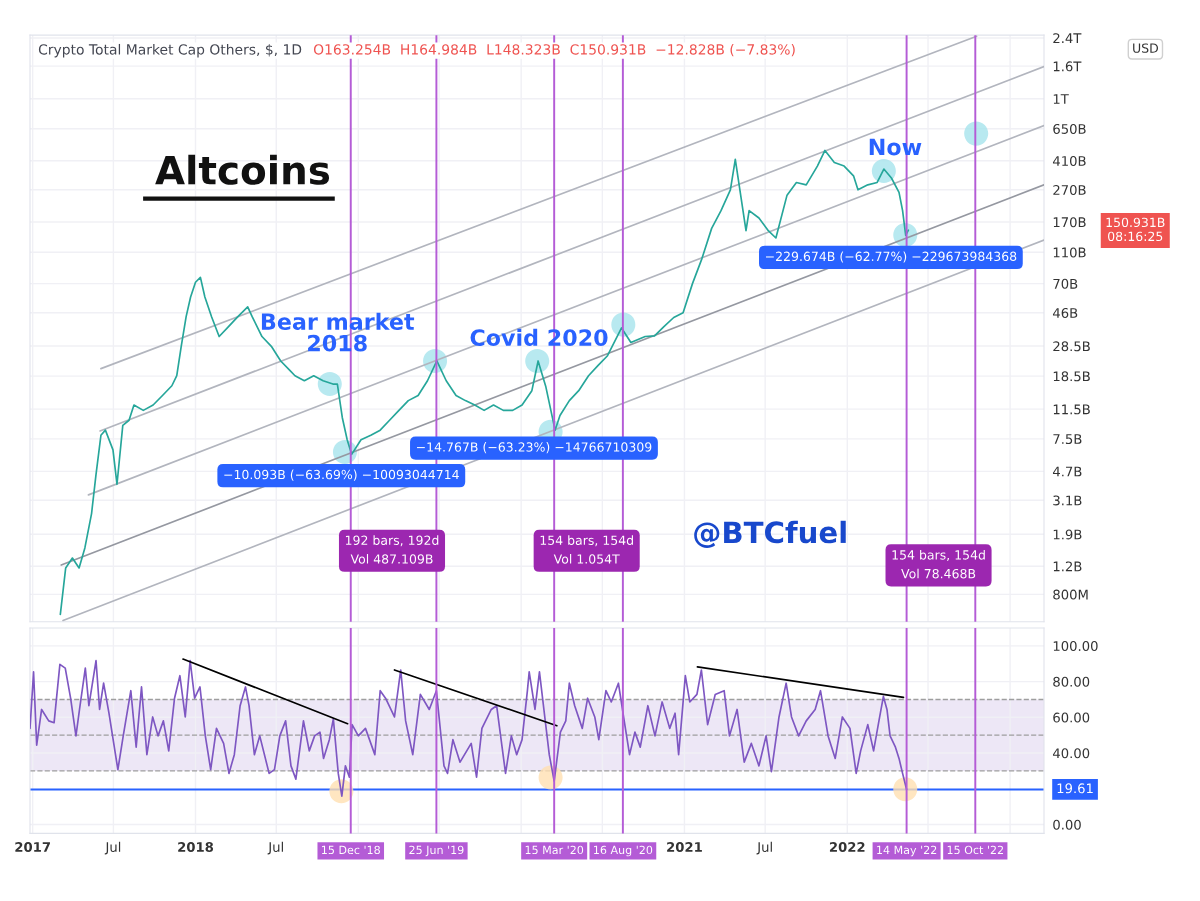 Image resolution: width=1200 pixels, height=901 pixels. What do you see at coordinates (1075, 646) in the screenshot?
I see `y-tick-label: 100.00` at bounding box center [1075, 646].